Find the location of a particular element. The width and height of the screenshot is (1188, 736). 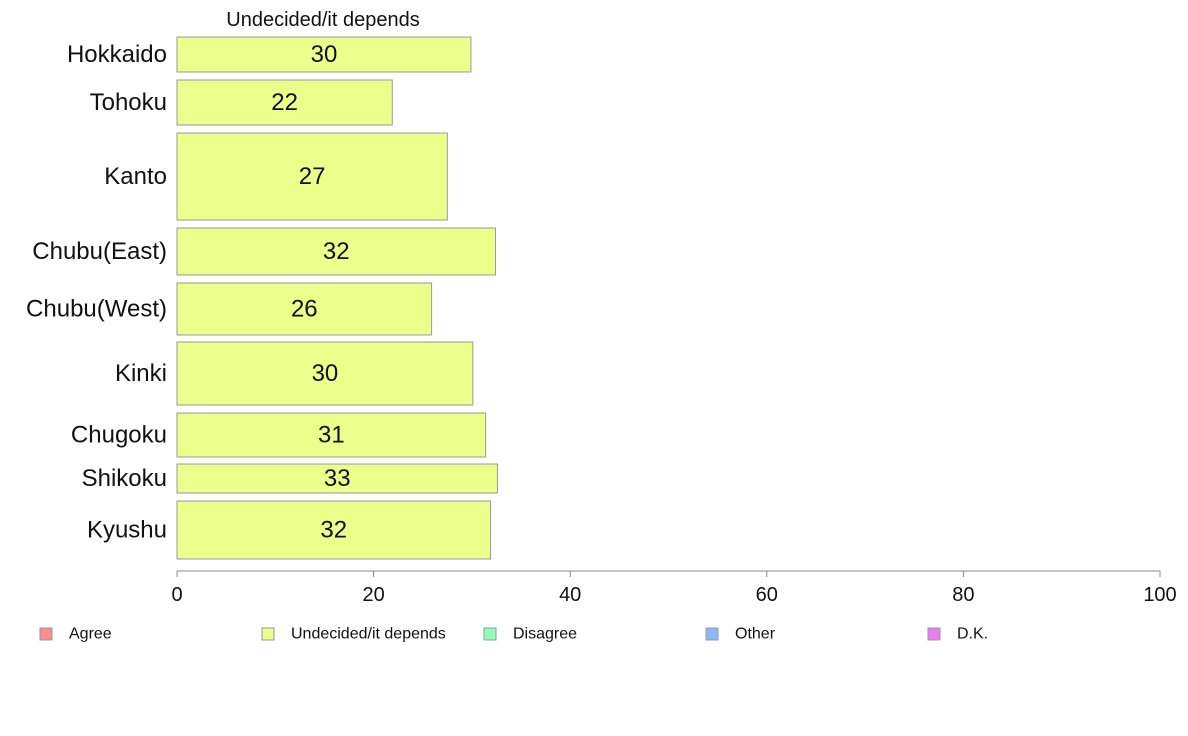

legend-label: Undecided/it depends is located at coordinates (368, 634).